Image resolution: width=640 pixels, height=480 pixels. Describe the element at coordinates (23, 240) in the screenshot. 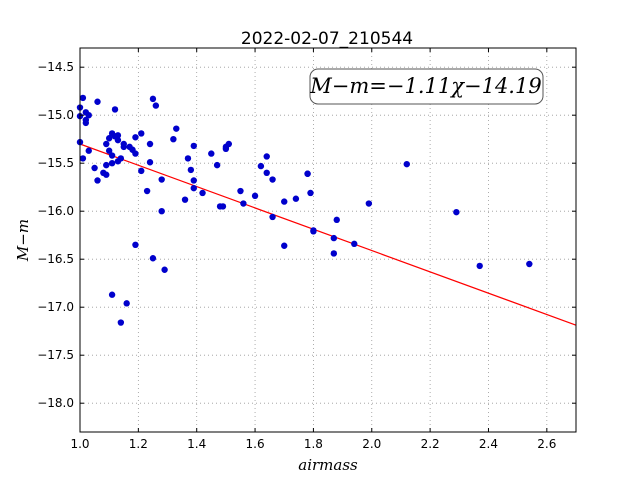

I see `y-axis-label: M−m` at that location.